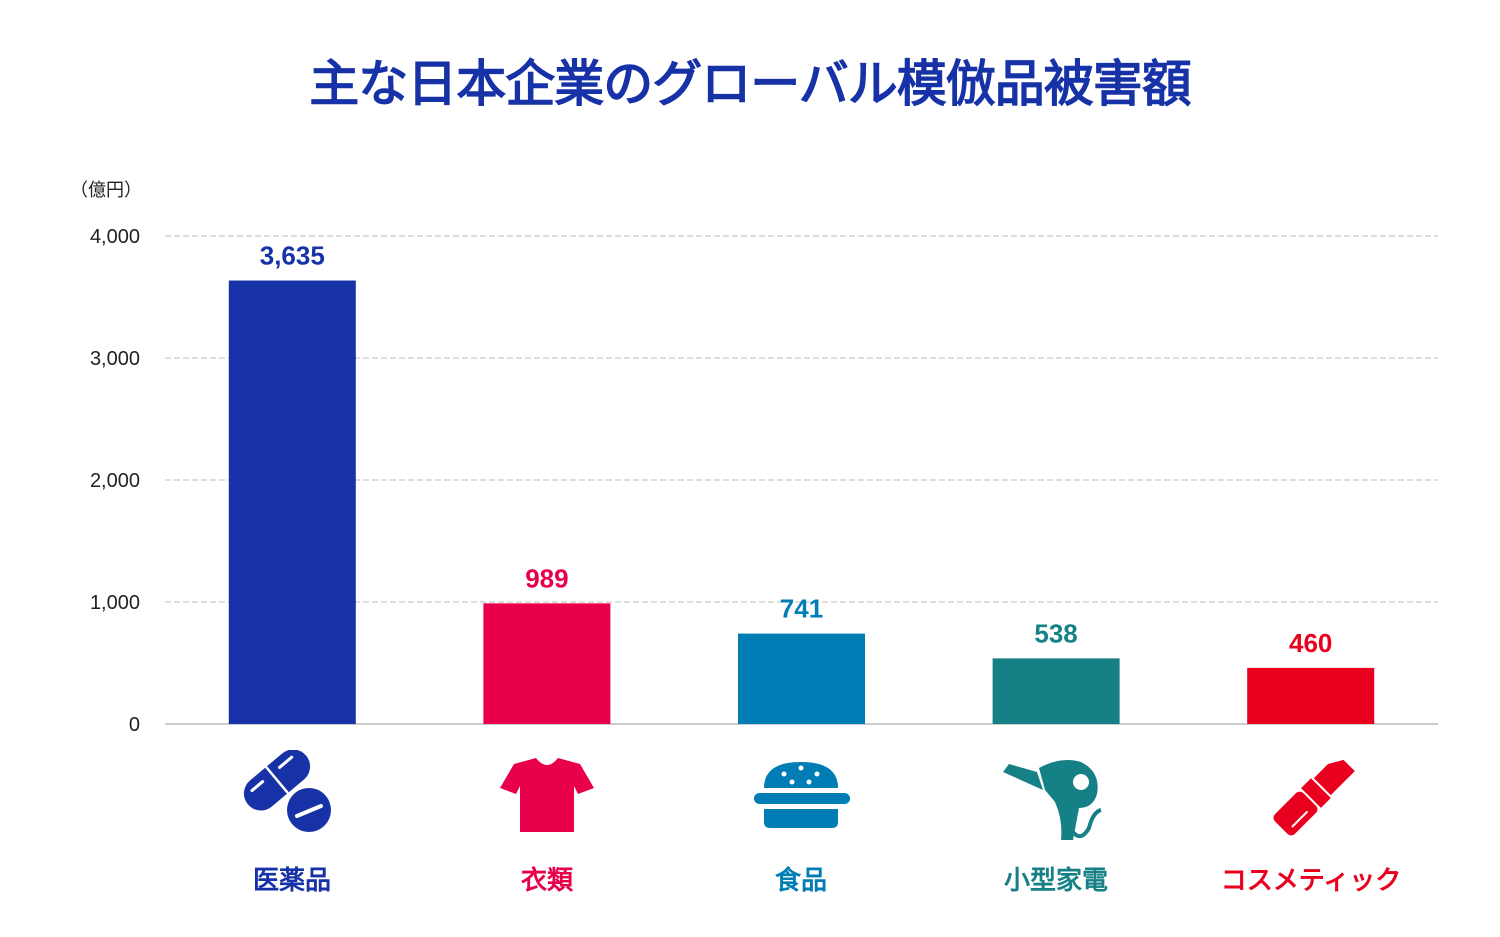 This screenshot has height=937, width=1500. What do you see at coordinates (115, 603) in the screenshot?
I see `y-tick-label: 1,000` at bounding box center [115, 603].